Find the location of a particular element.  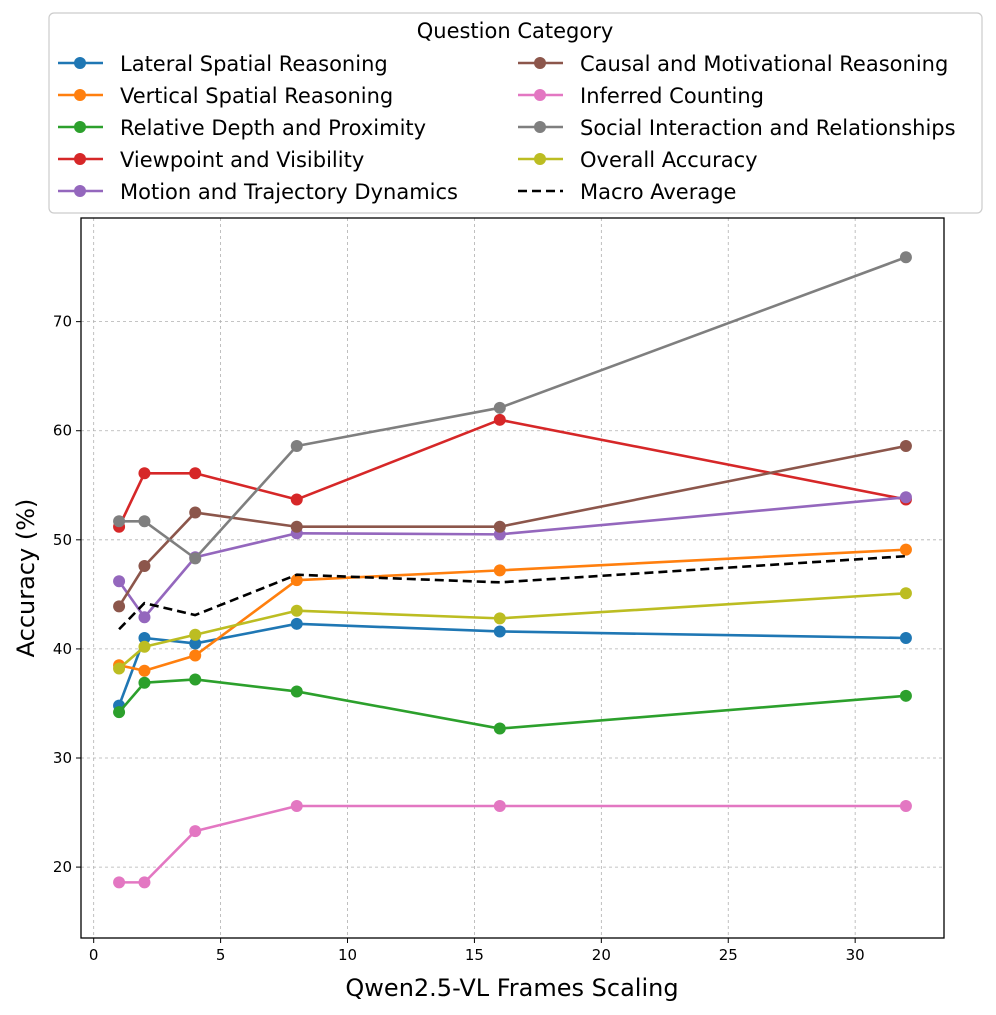

series-causal-and-motivational-reasoning is located at coordinates (512, 526).